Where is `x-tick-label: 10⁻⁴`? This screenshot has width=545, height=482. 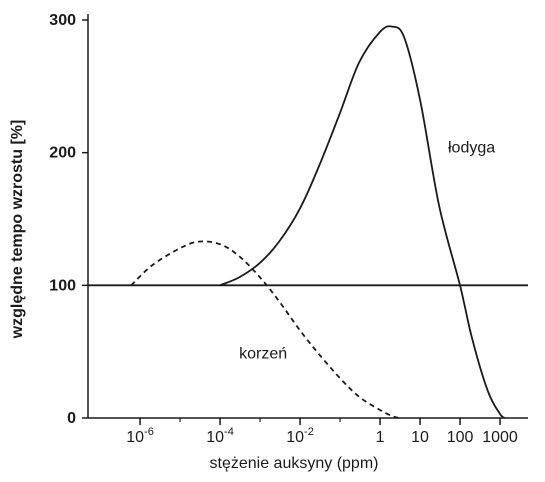
x-tick-label: 10⁻⁴ is located at coordinates (220, 436).